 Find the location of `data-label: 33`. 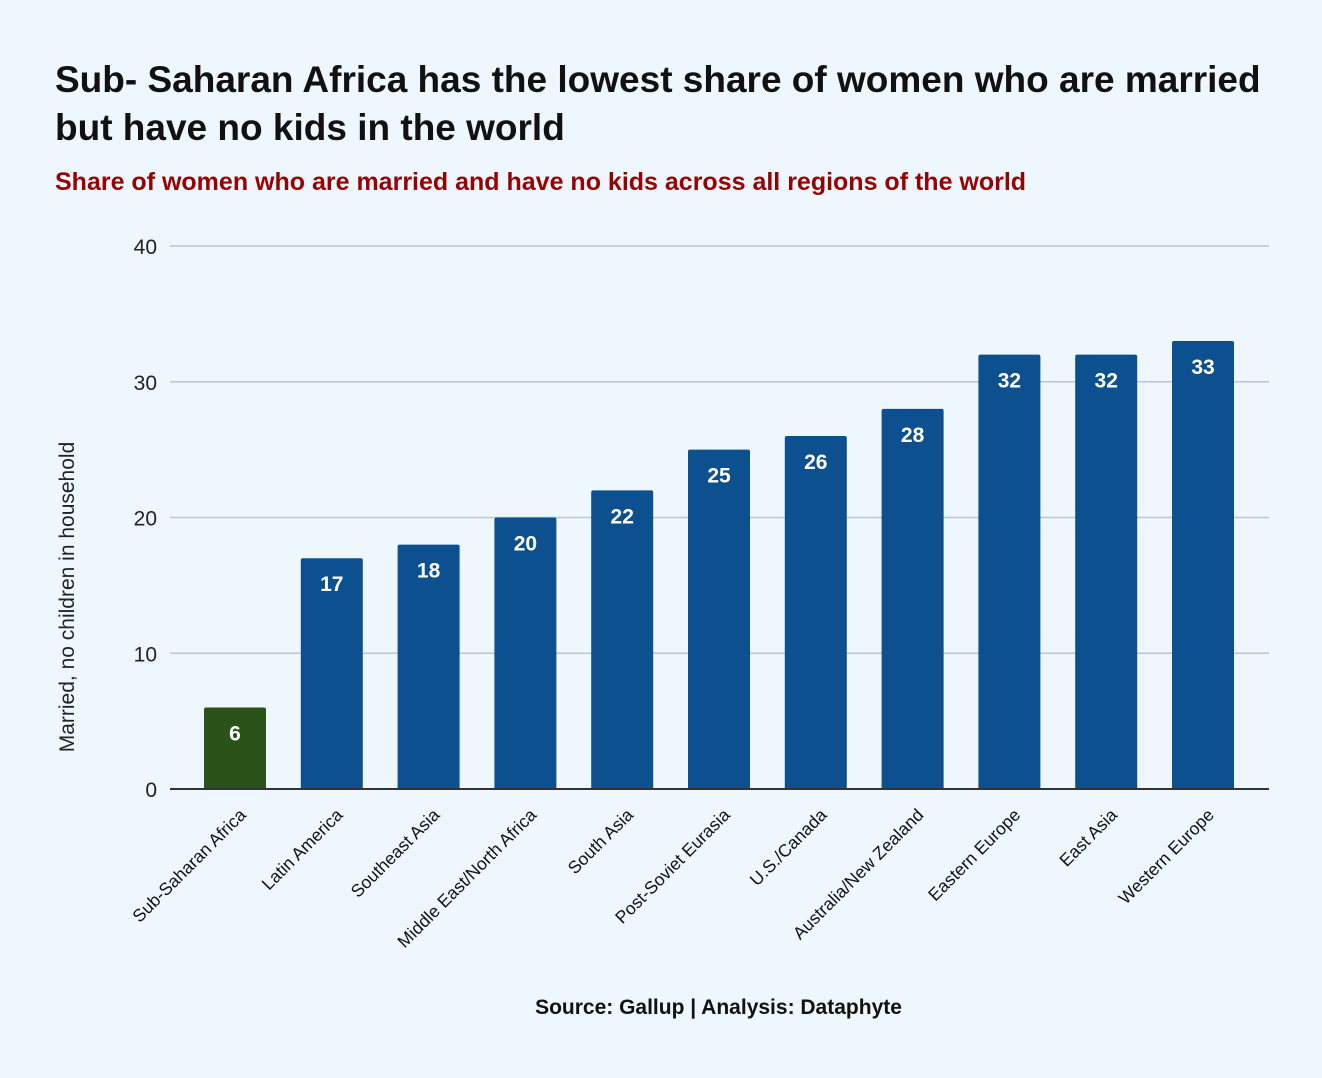

data-label: 33 is located at coordinates (1202, 367).